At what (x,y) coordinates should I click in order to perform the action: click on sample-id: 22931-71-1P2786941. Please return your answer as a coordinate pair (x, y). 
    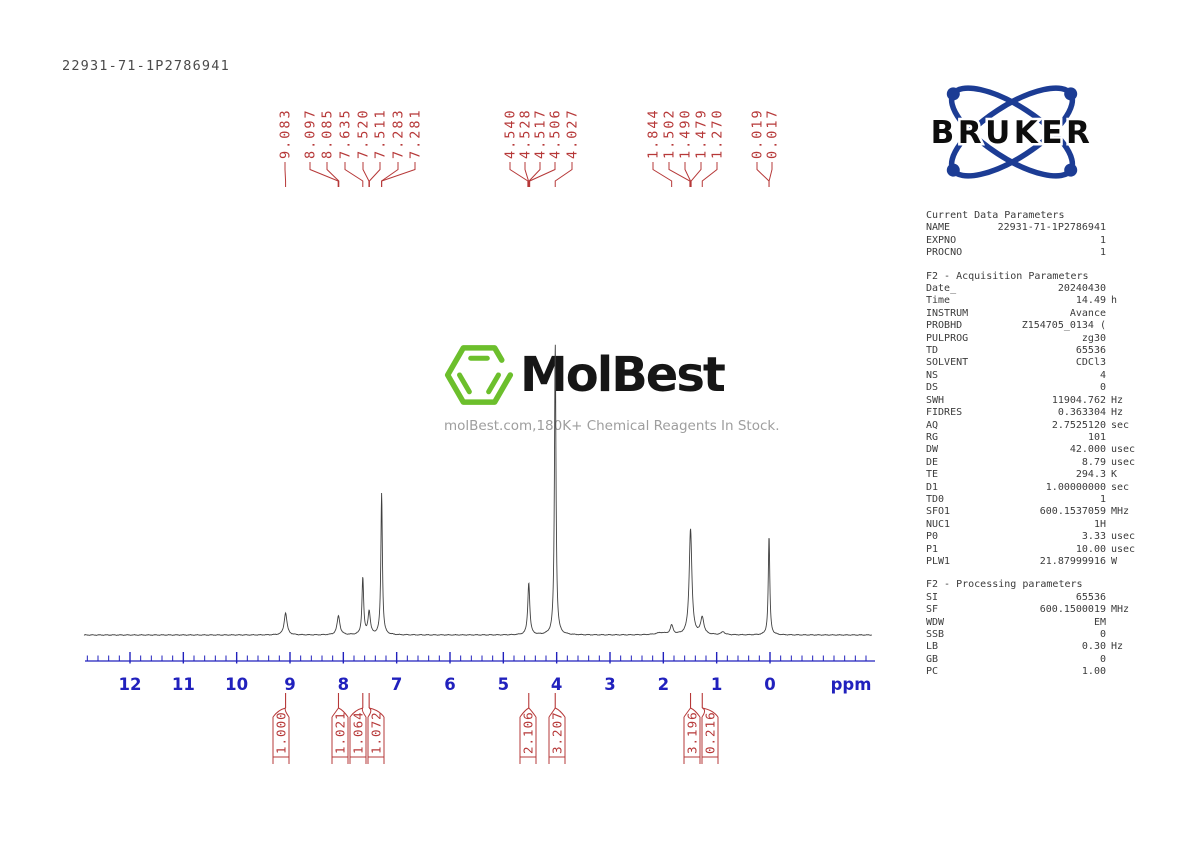
    Looking at the image, I should click on (146, 66).